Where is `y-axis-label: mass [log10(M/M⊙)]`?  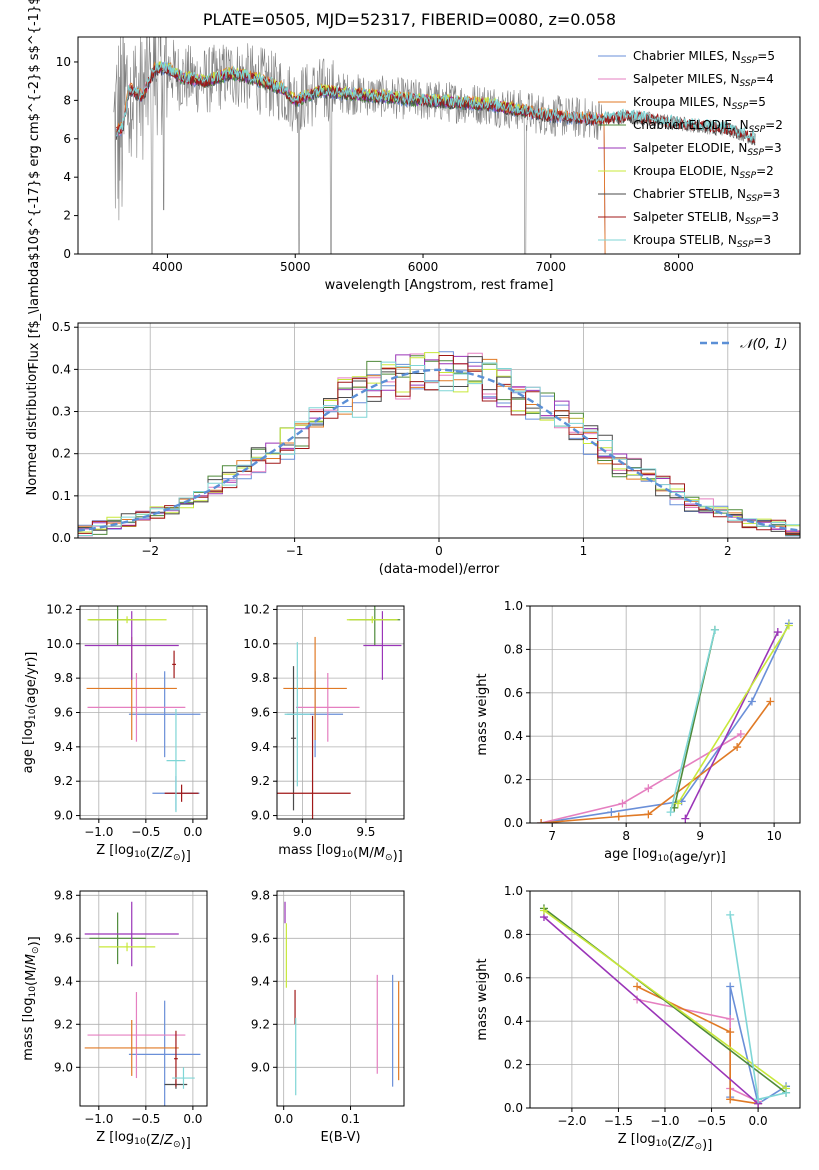 y-axis-label: mass [log10(M/M⊙)] is located at coordinates (31, 998).